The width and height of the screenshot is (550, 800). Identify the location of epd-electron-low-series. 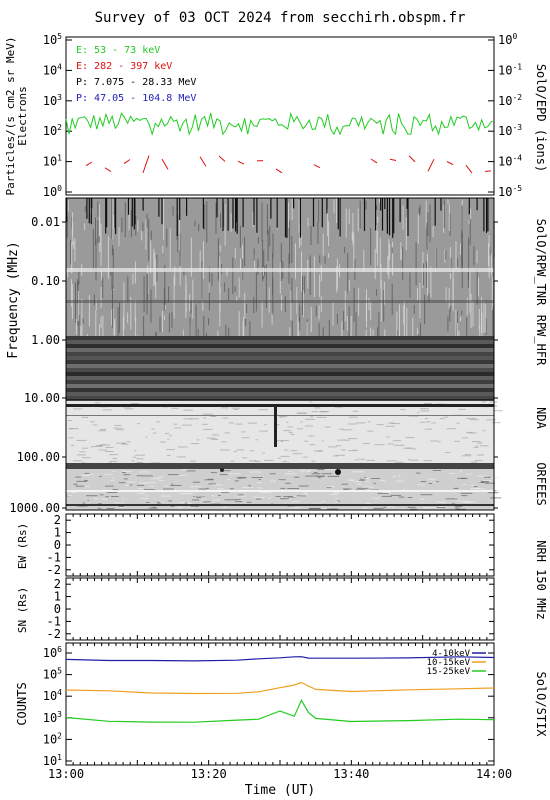
(280, 123).